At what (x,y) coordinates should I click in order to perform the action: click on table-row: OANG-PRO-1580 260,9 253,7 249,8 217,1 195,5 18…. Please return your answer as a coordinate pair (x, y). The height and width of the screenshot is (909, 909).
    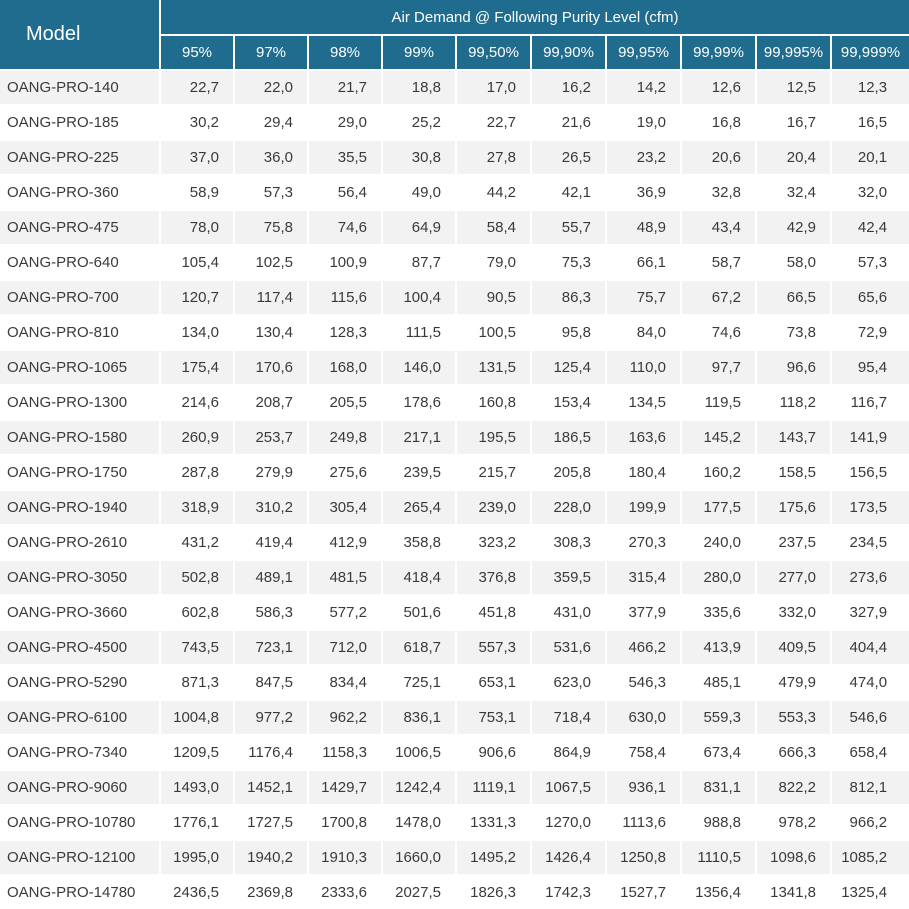
    Looking at the image, I should click on (454, 436).